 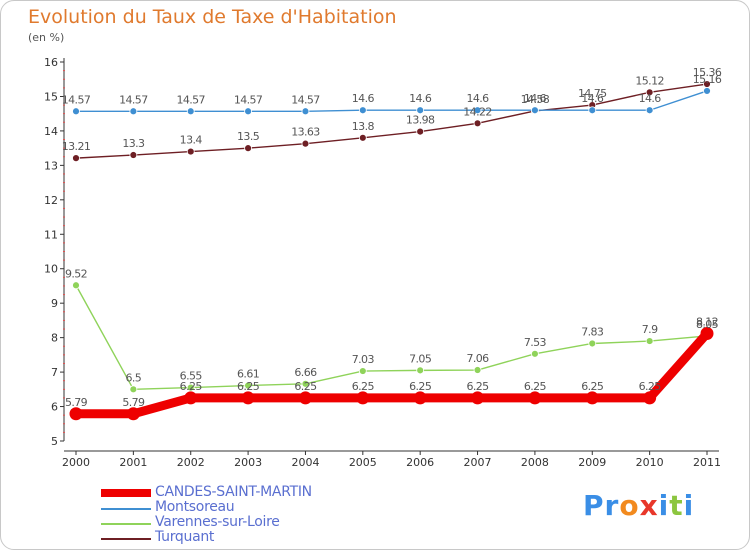 I want to click on data-label: 7.06, so click(x=477, y=358).